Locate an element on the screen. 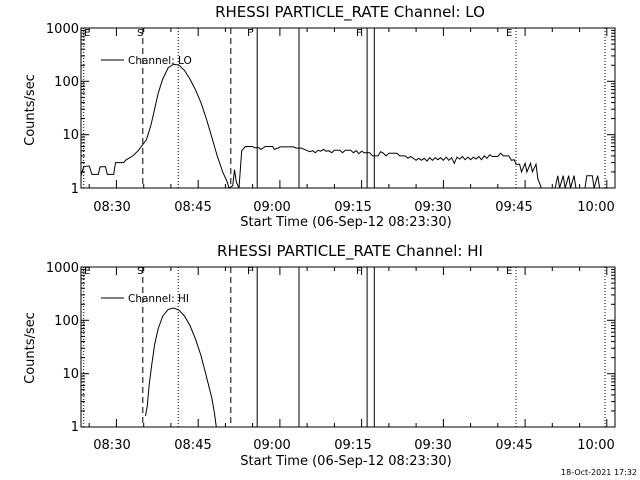 This screenshot has height=480, width=640. panel-hi-xlabel: Start Time (06-Sep-12 08:23:30) is located at coordinates (345, 461).